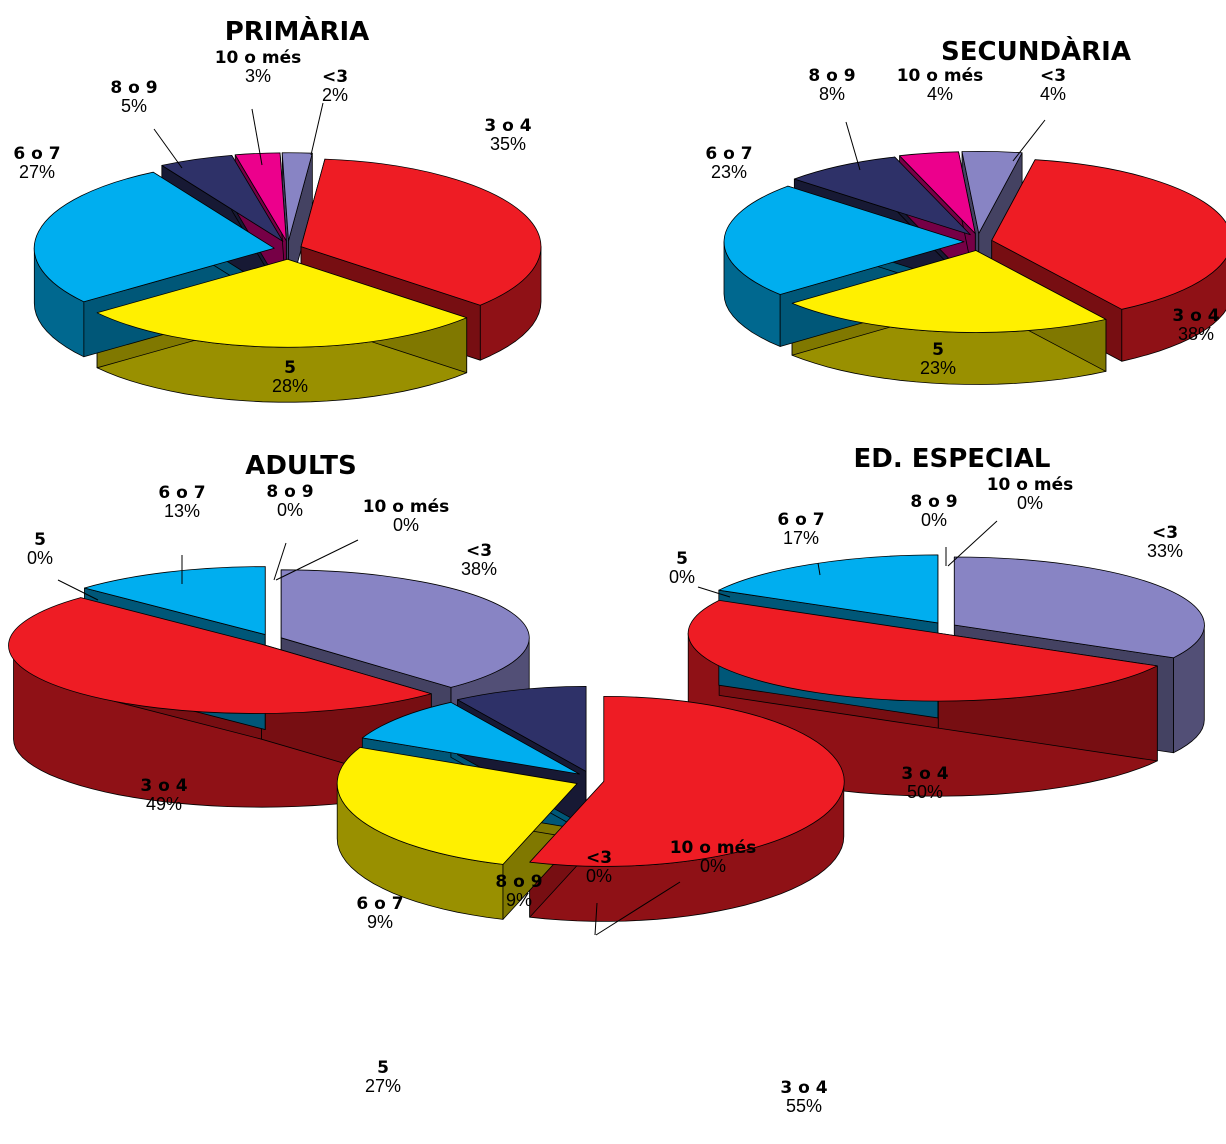  I want to click on percent-label: 33%, so click(1165, 551).